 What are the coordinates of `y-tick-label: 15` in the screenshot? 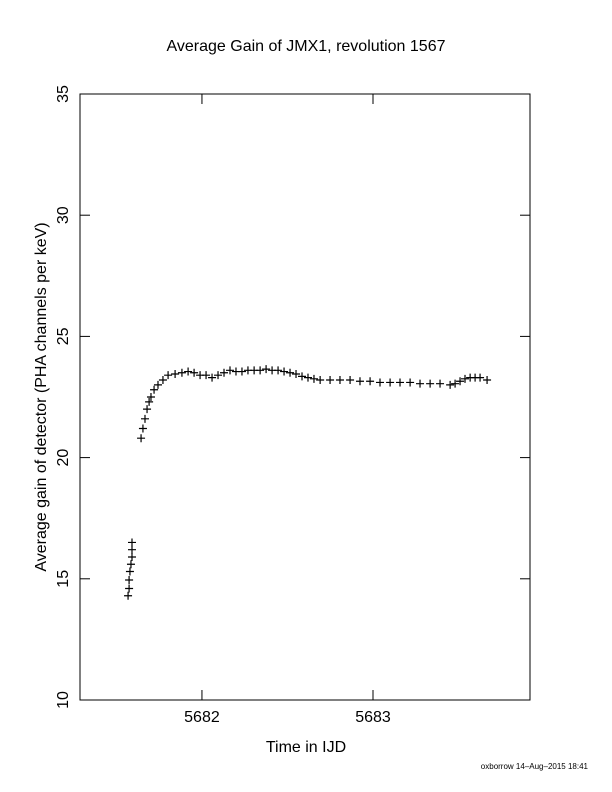 It's located at (63, 579).